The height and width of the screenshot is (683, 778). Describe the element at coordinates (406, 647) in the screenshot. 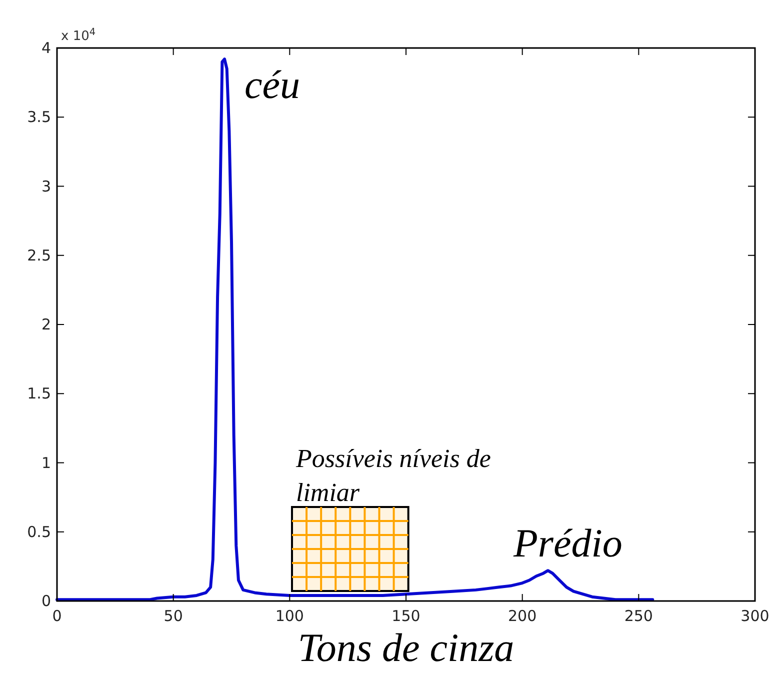

I see `x-axis-title: Tons de cinza` at that location.